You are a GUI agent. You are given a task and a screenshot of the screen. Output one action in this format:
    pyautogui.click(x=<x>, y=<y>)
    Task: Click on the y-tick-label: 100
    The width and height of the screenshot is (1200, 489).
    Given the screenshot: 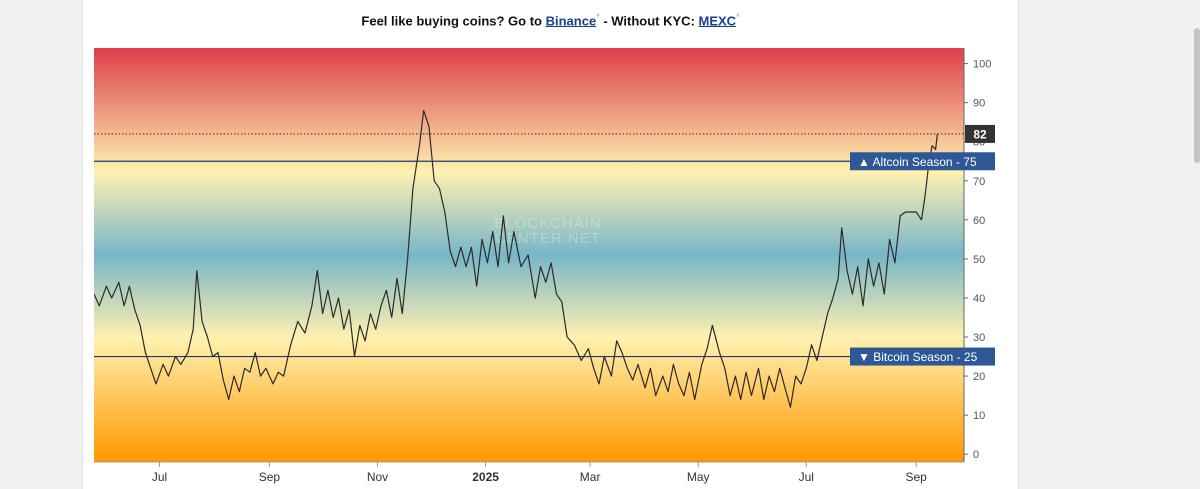 What is the action you would take?
    pyautogui.click(x=982, y=65)
    